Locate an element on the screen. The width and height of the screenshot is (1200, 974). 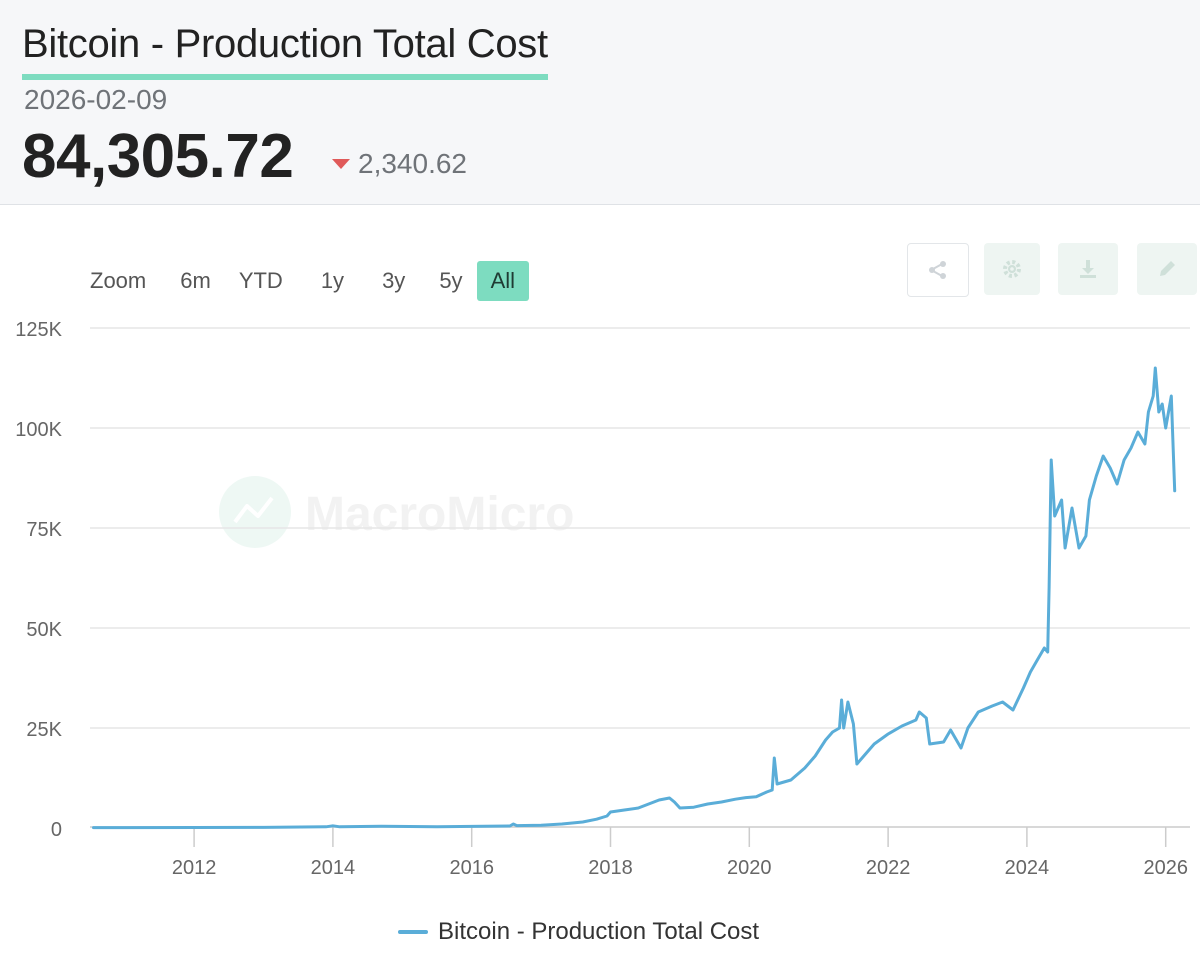
range-button-5y: 5y is located at coordinates (451, 280).